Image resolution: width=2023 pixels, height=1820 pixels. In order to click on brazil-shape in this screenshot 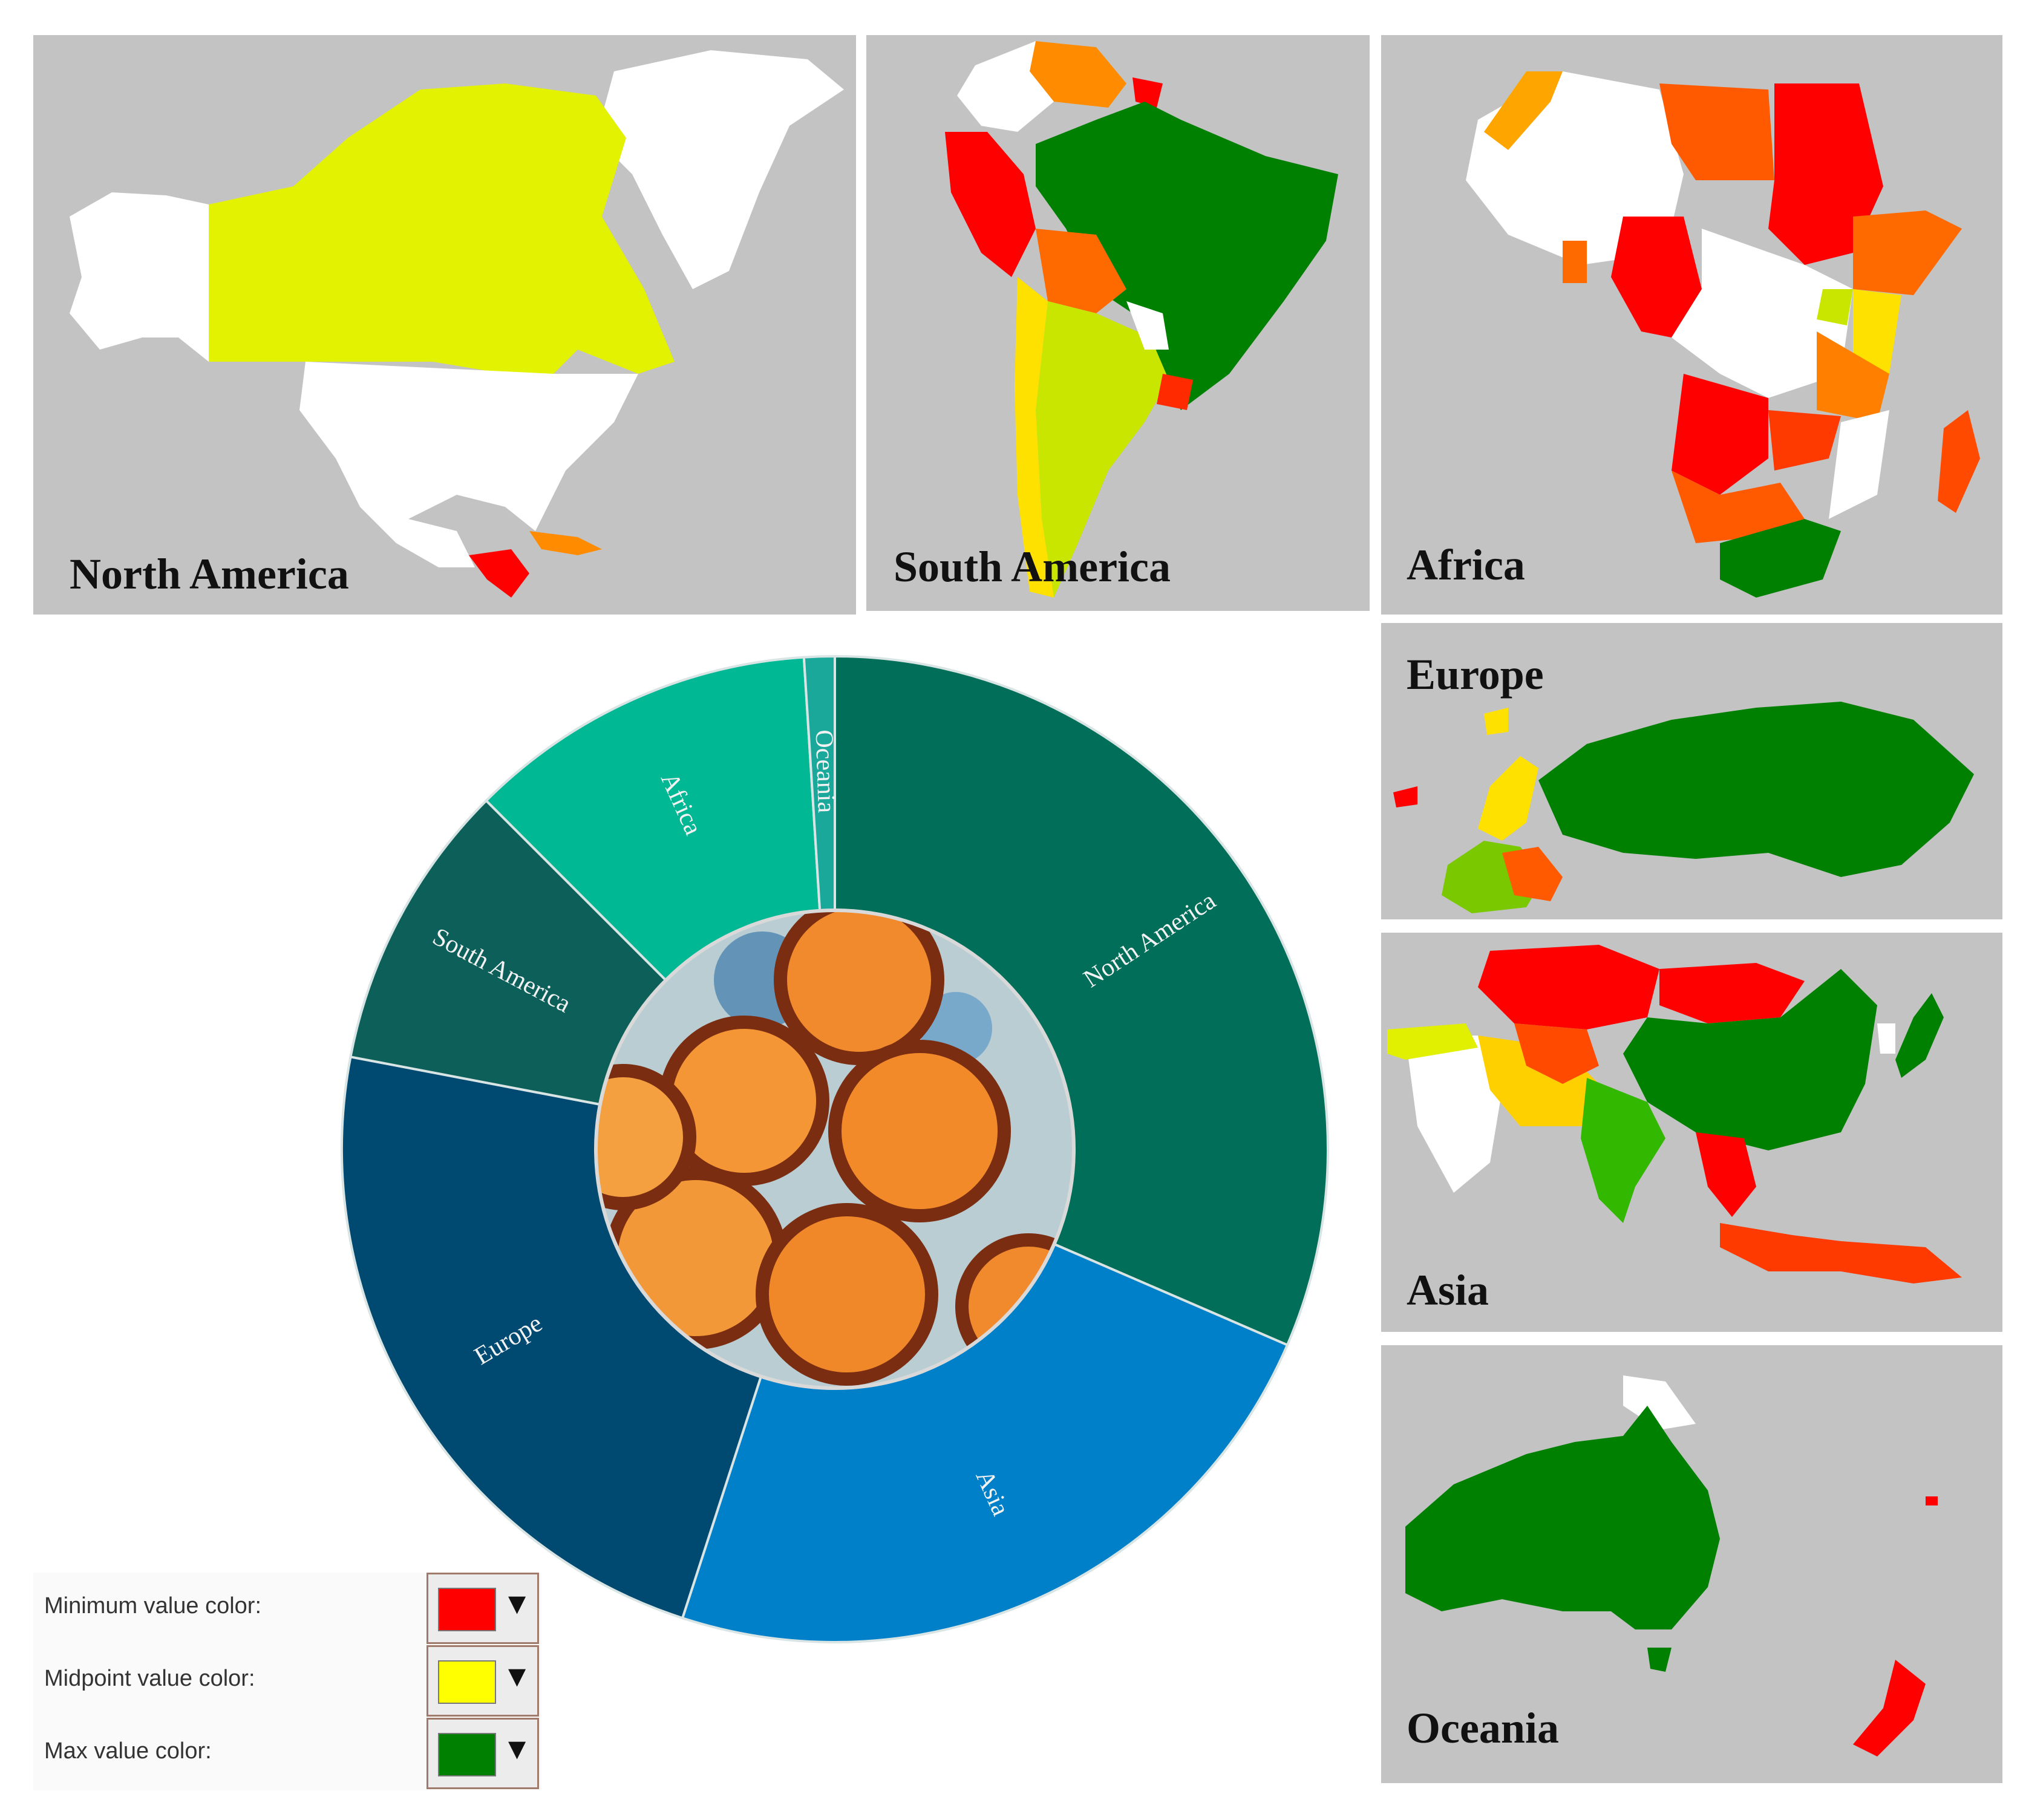, I will do `click(1187, 256)`.